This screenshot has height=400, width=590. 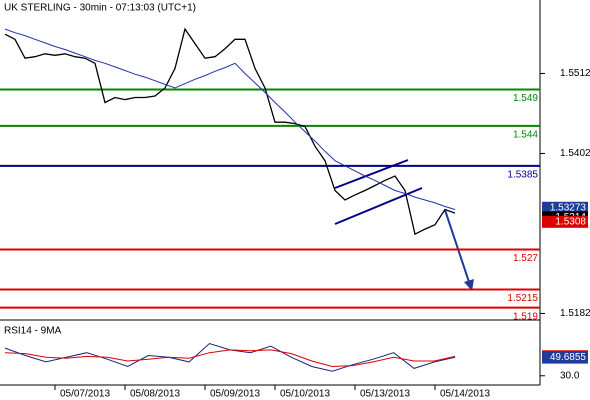 What do you see at coordinates (525, 258) in the screenshot?
I see `level-label: 1.527` at bounding box center [525, 258].